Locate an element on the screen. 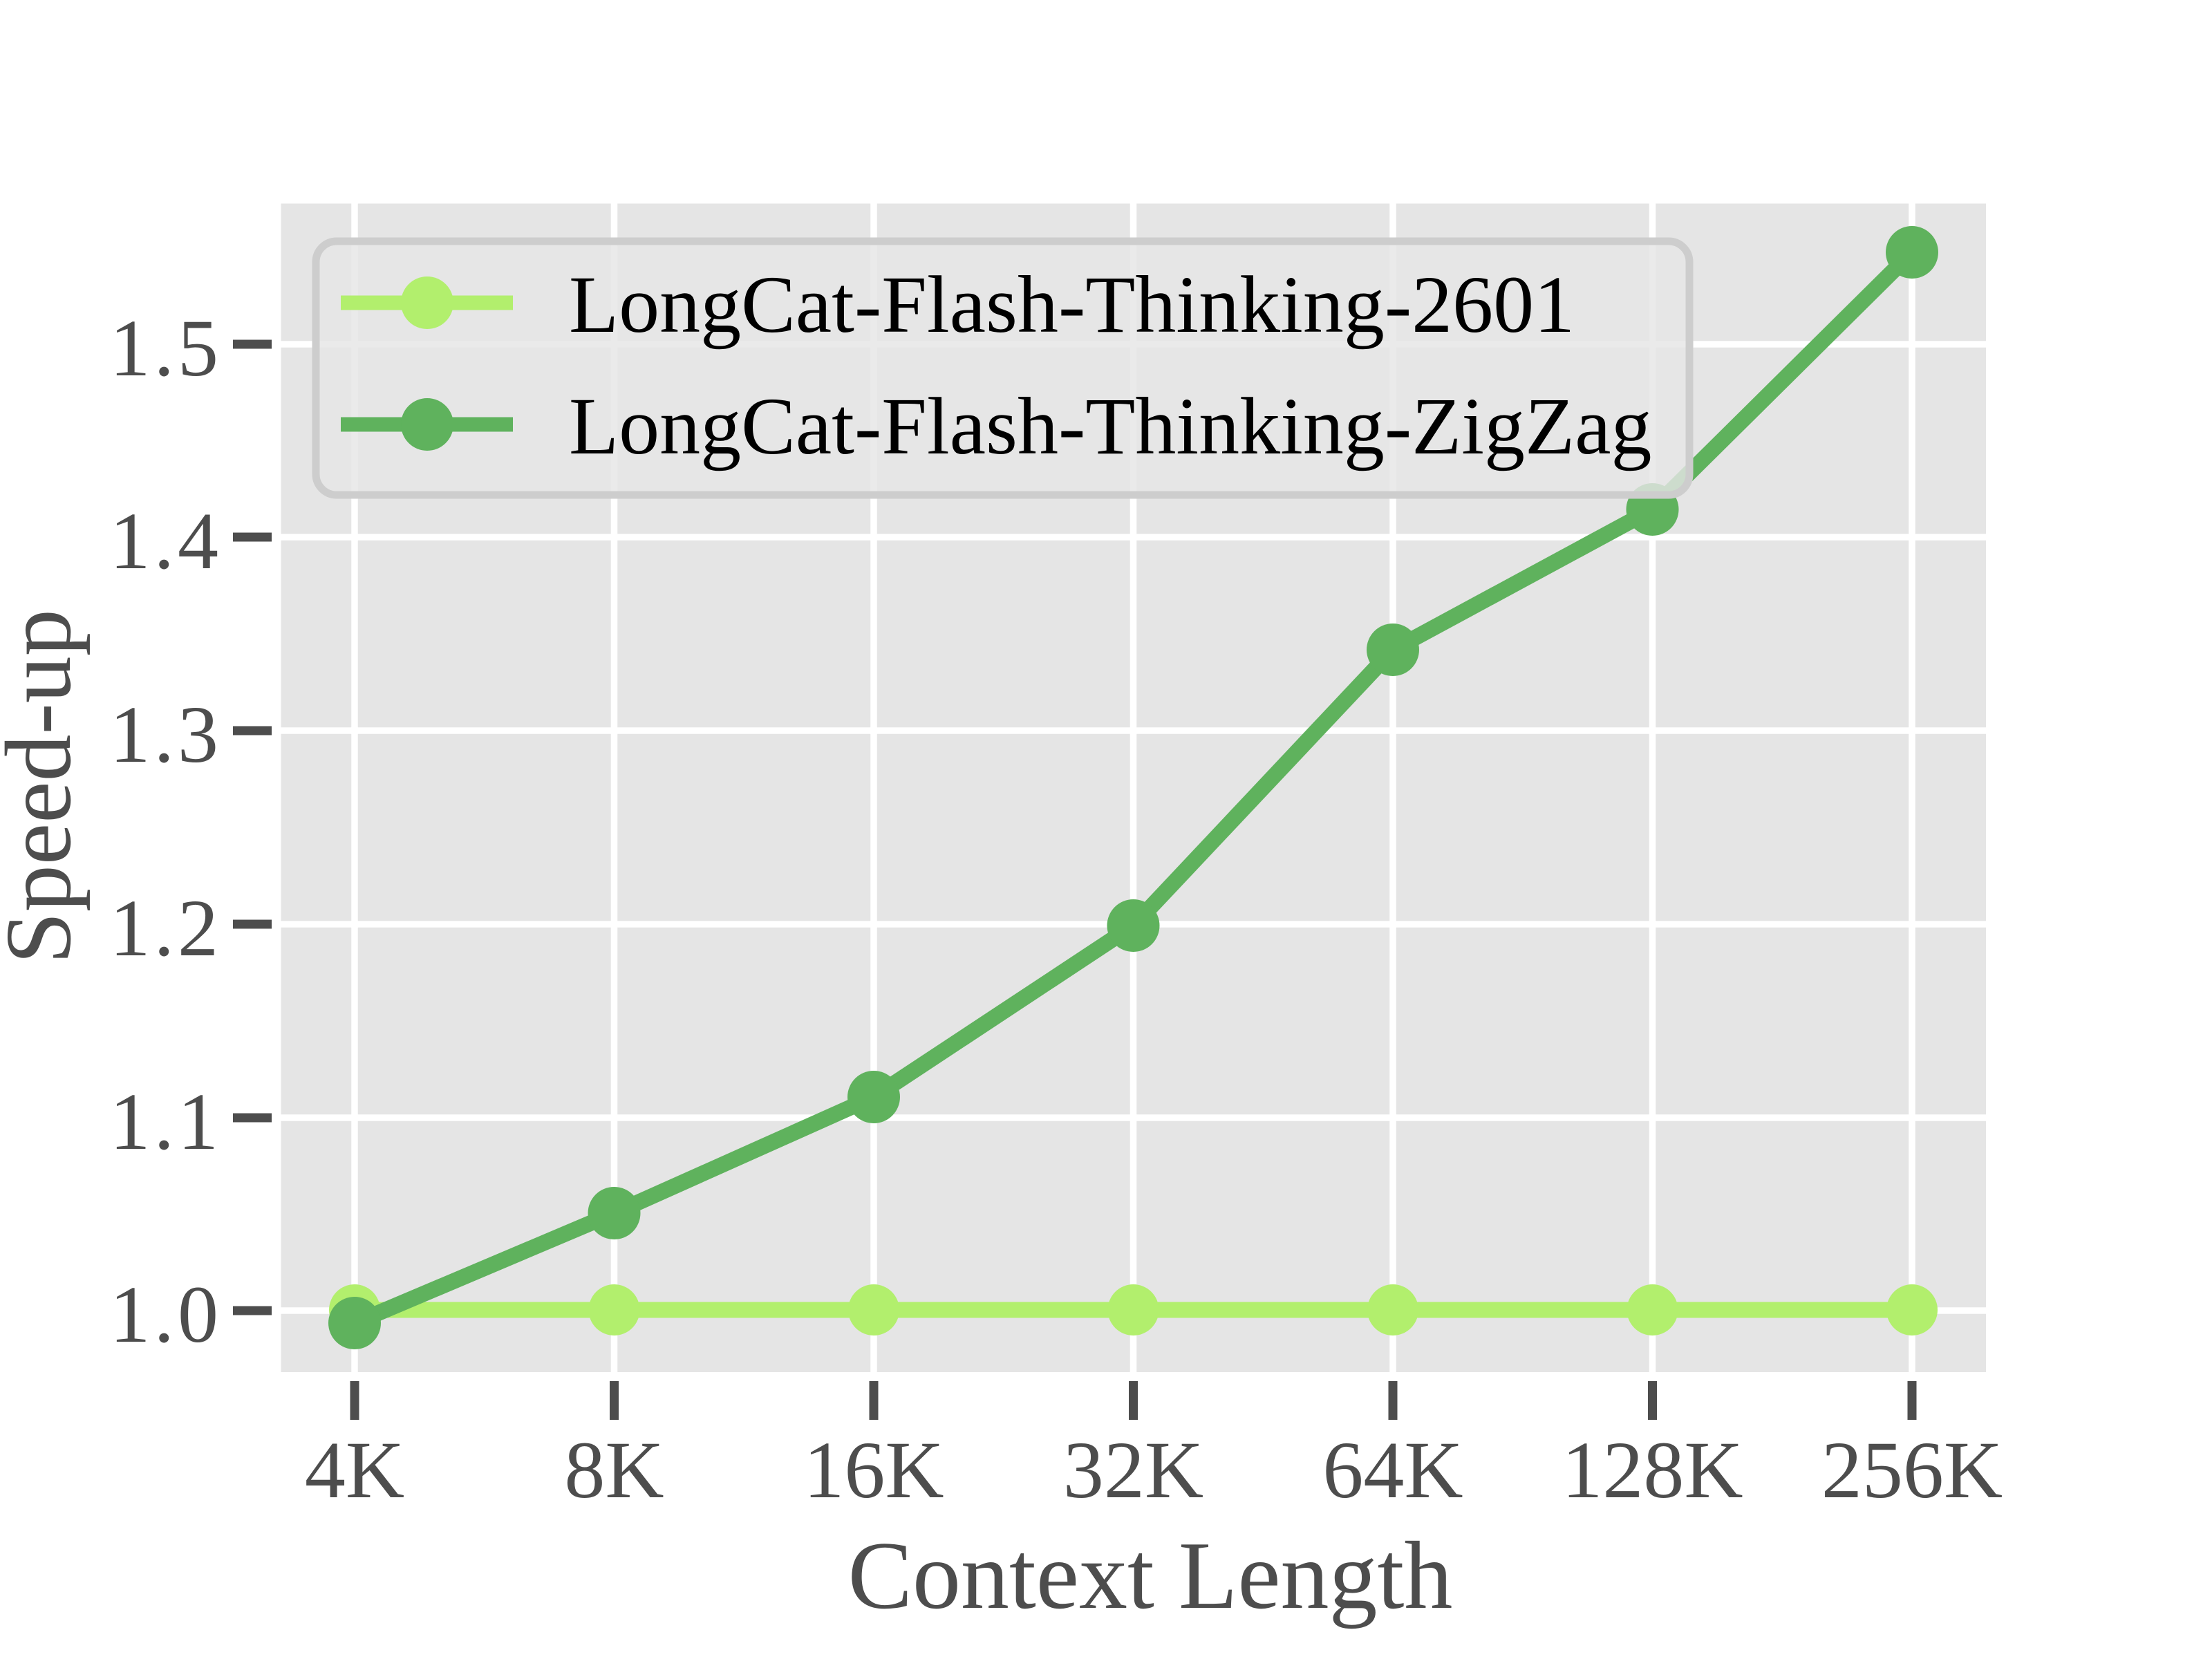 The height and width of the screenshot is (1659, 2212). svg-text: 1.2 is located at coordinates (167, 928).